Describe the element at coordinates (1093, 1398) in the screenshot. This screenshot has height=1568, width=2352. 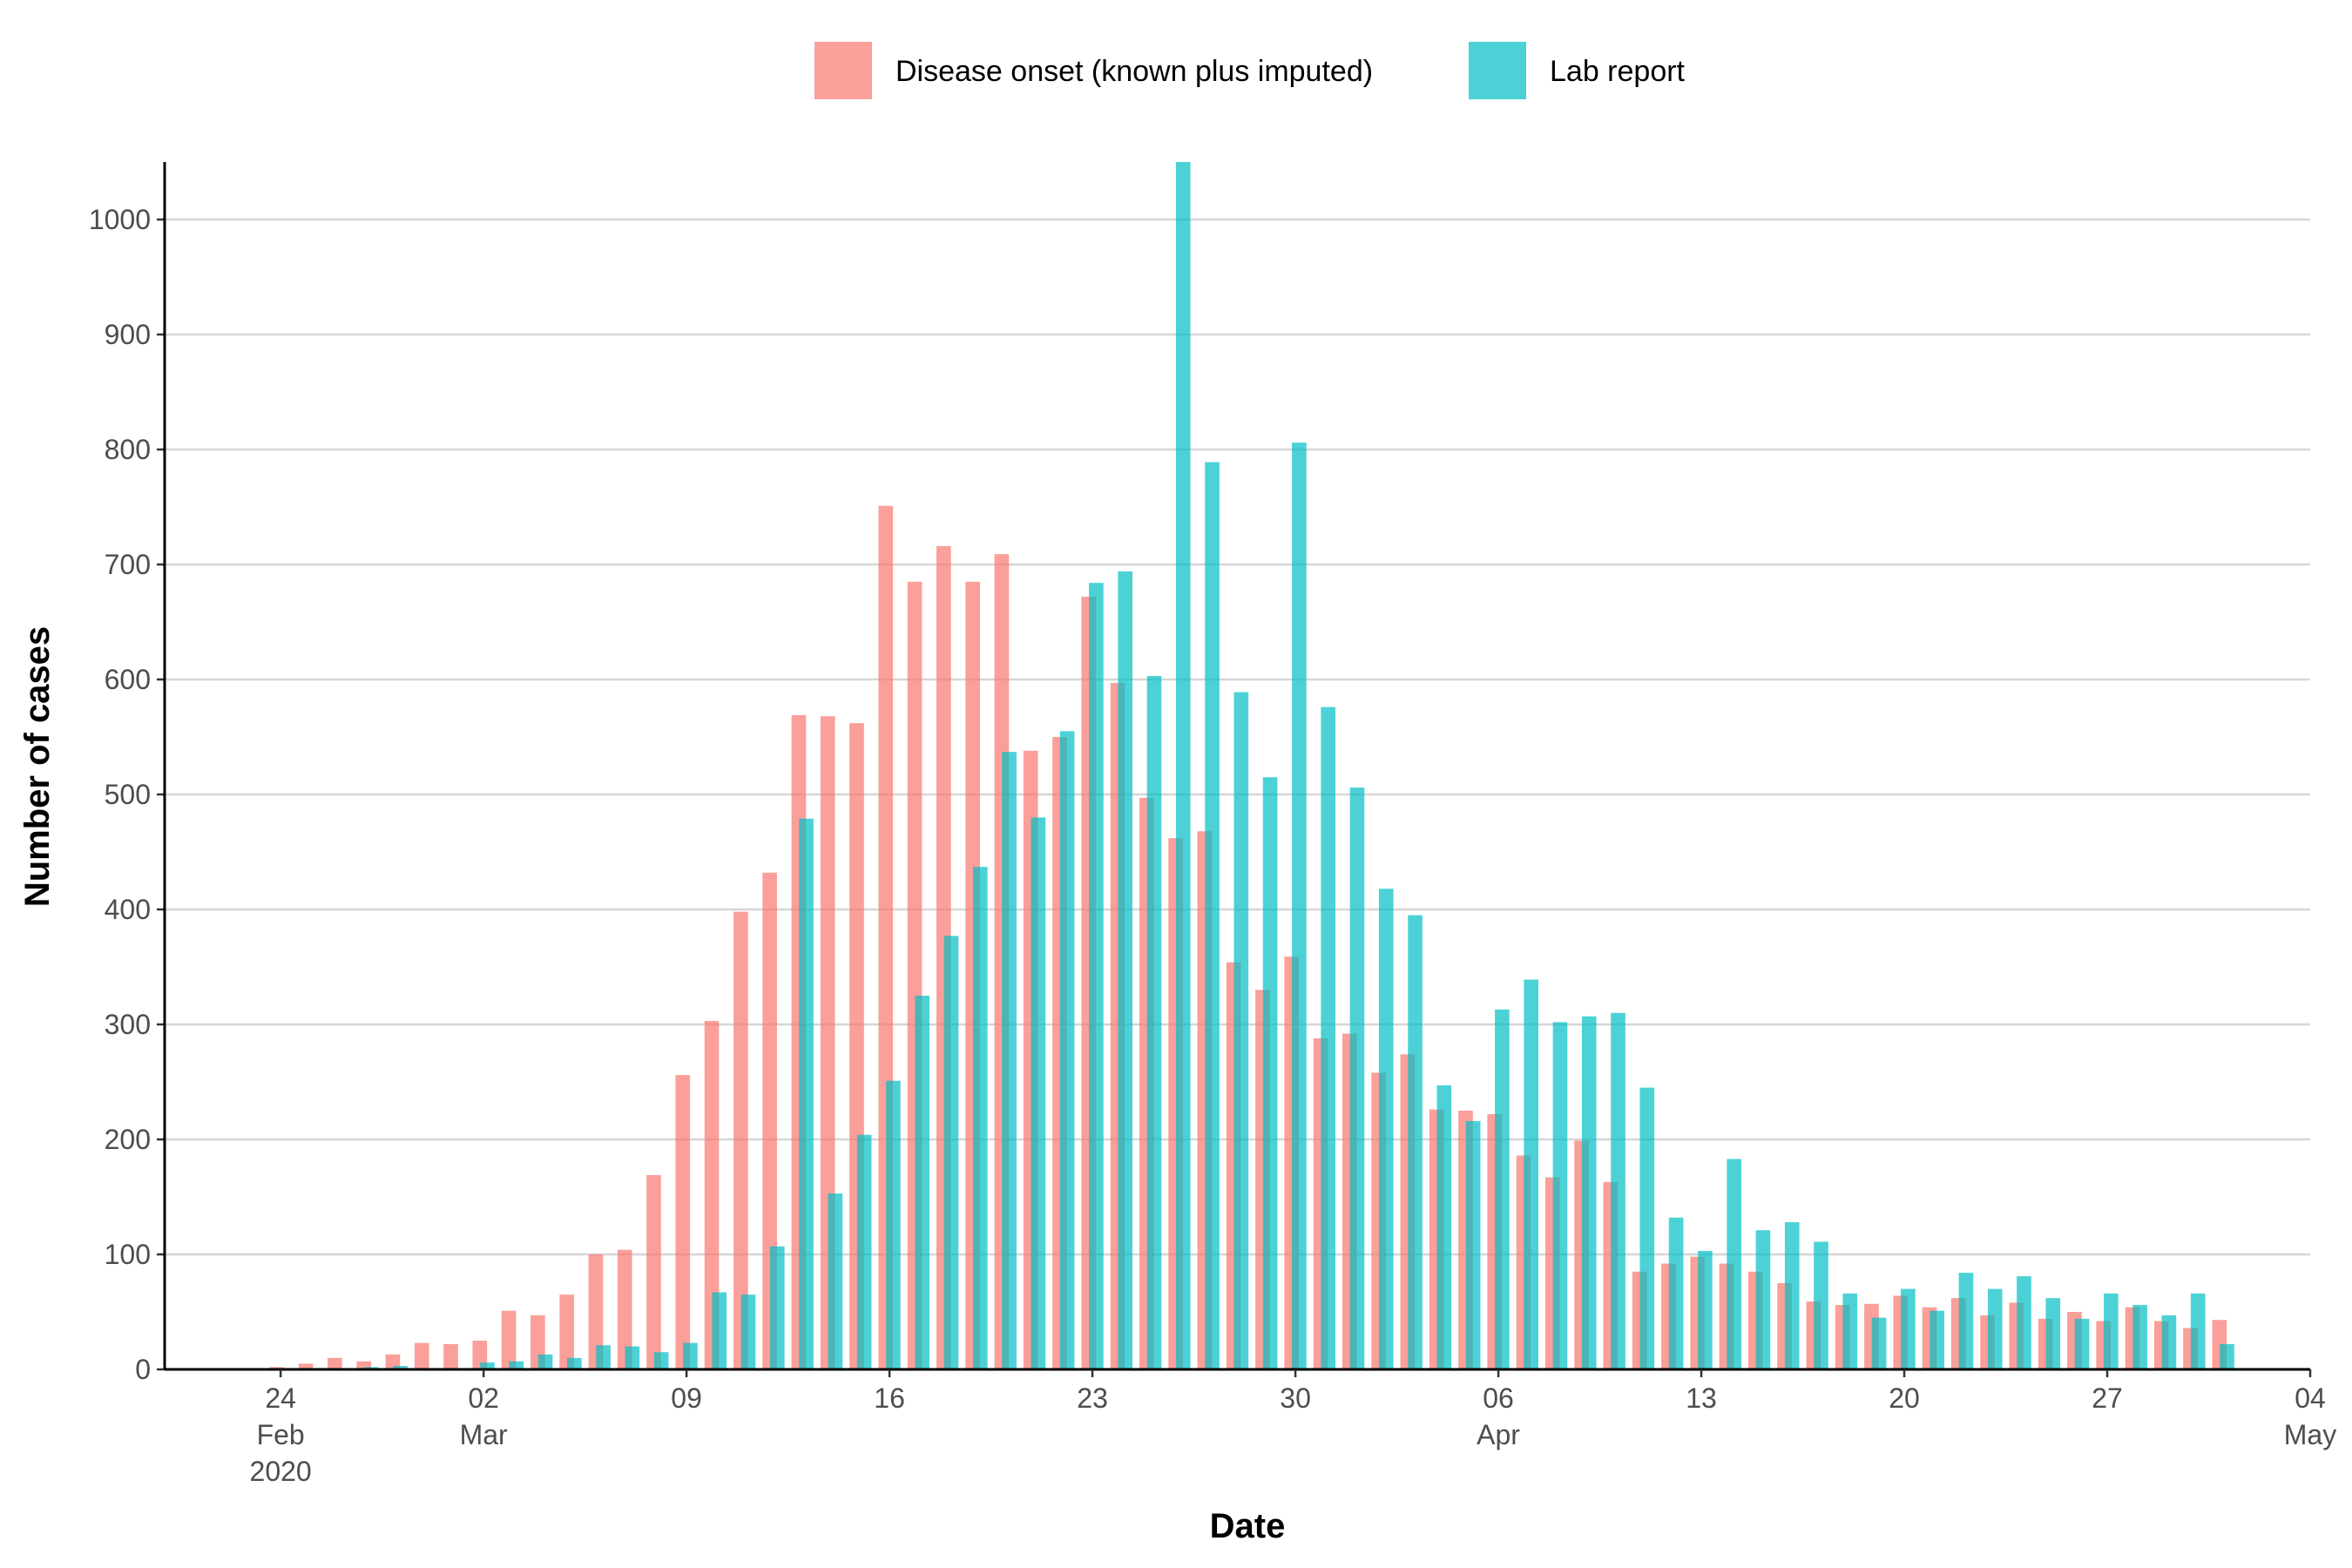
I see `x-tick-label: 23` at that location.